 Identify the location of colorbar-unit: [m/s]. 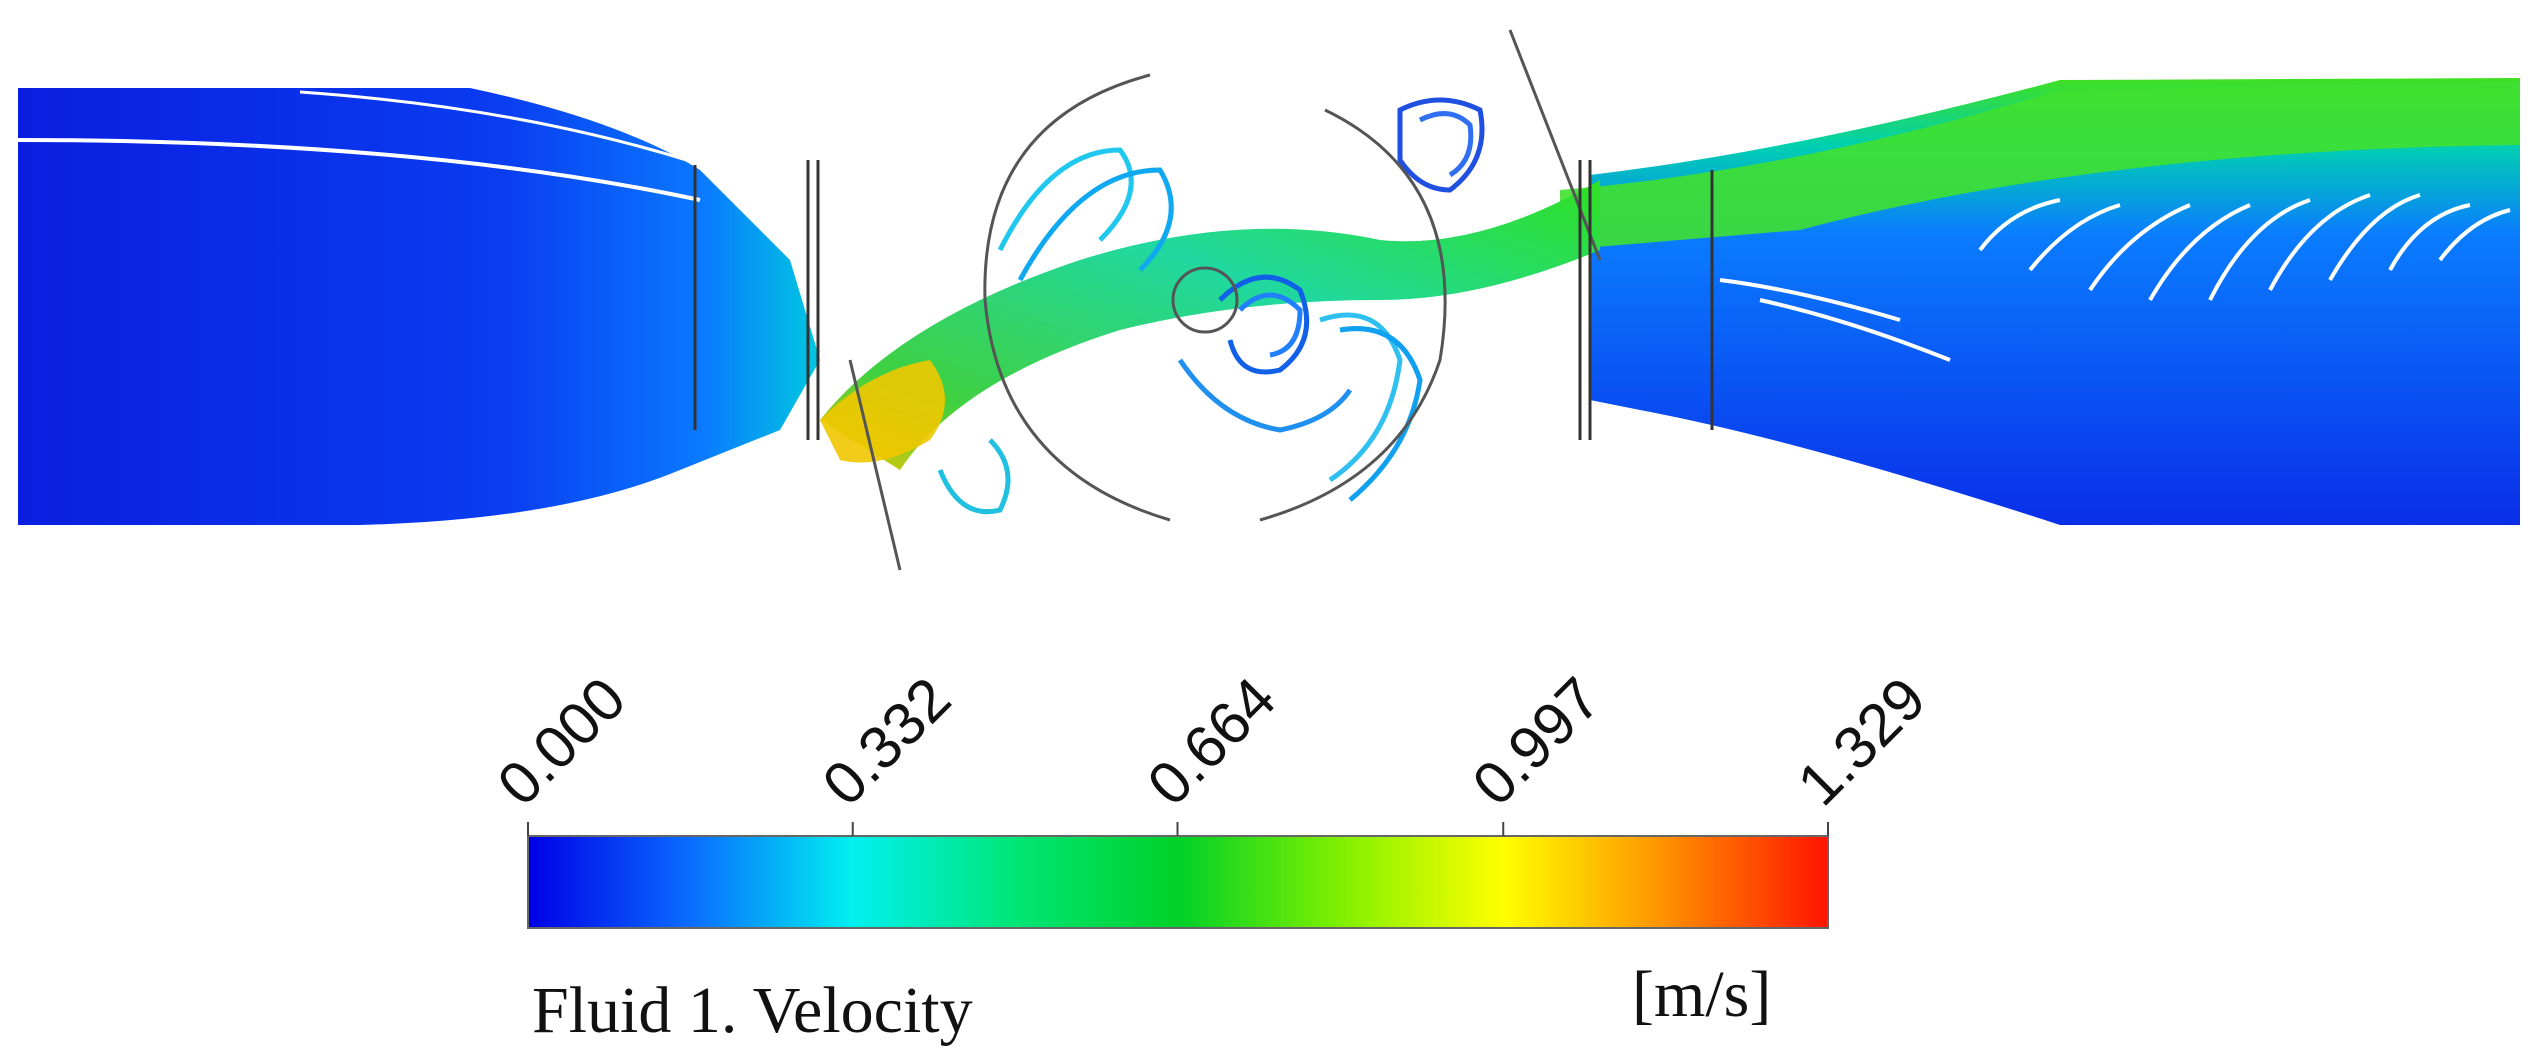
(1702, 994).